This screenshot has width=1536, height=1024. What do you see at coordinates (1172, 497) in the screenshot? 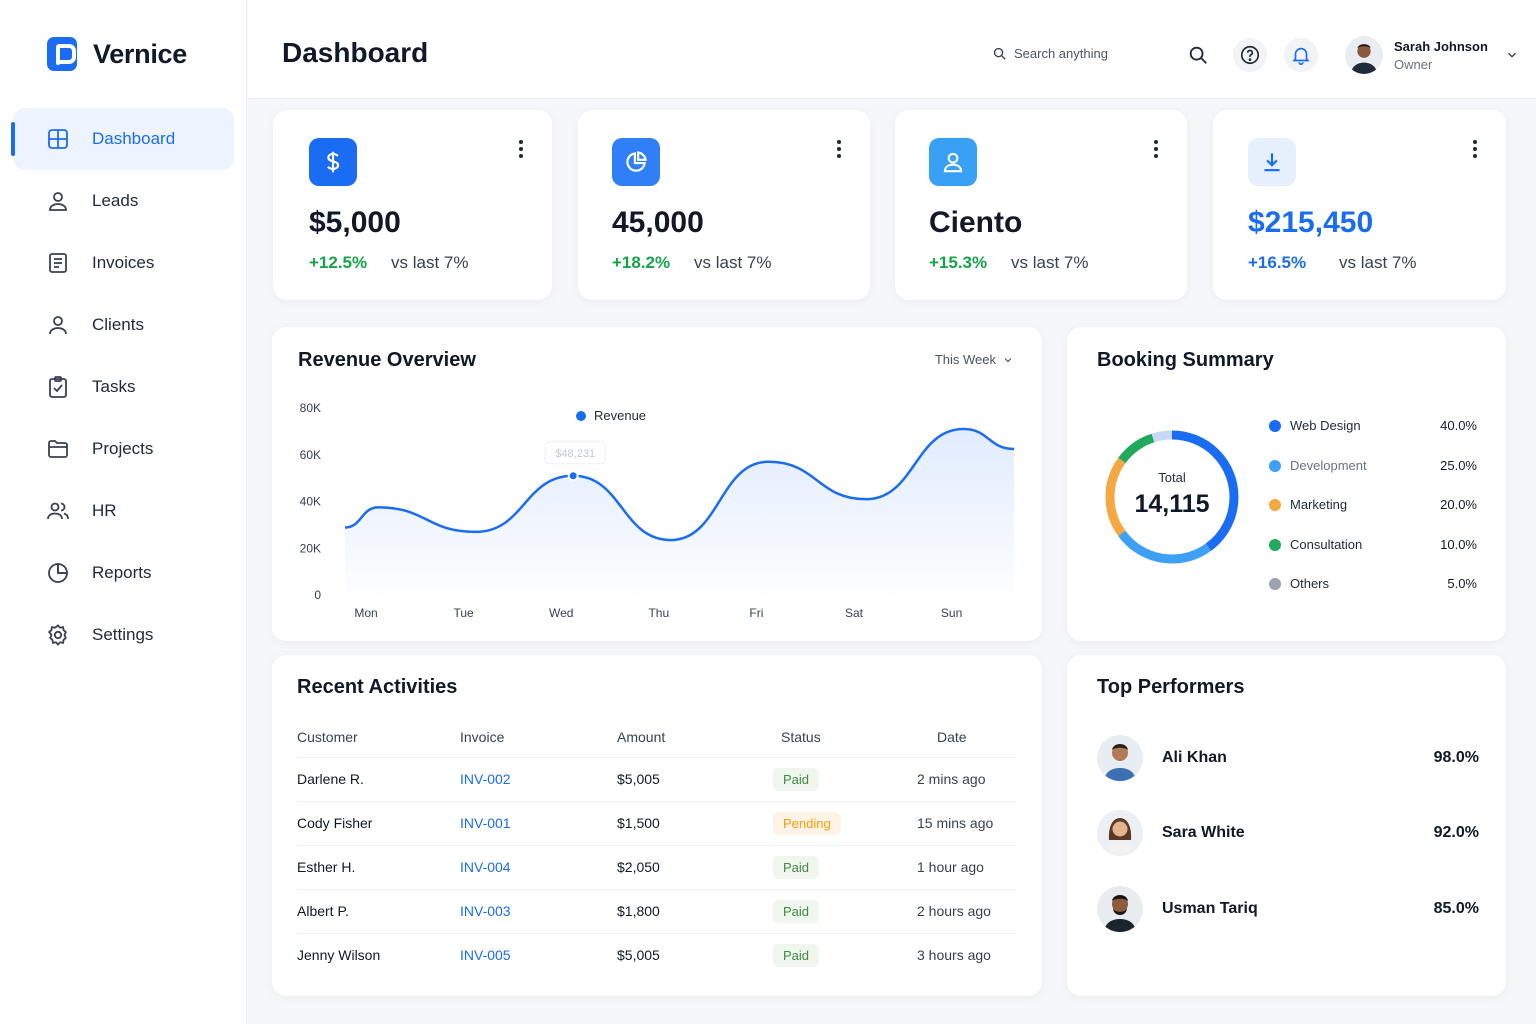
I see `donut-segment` at bounding box center [1172, 497].